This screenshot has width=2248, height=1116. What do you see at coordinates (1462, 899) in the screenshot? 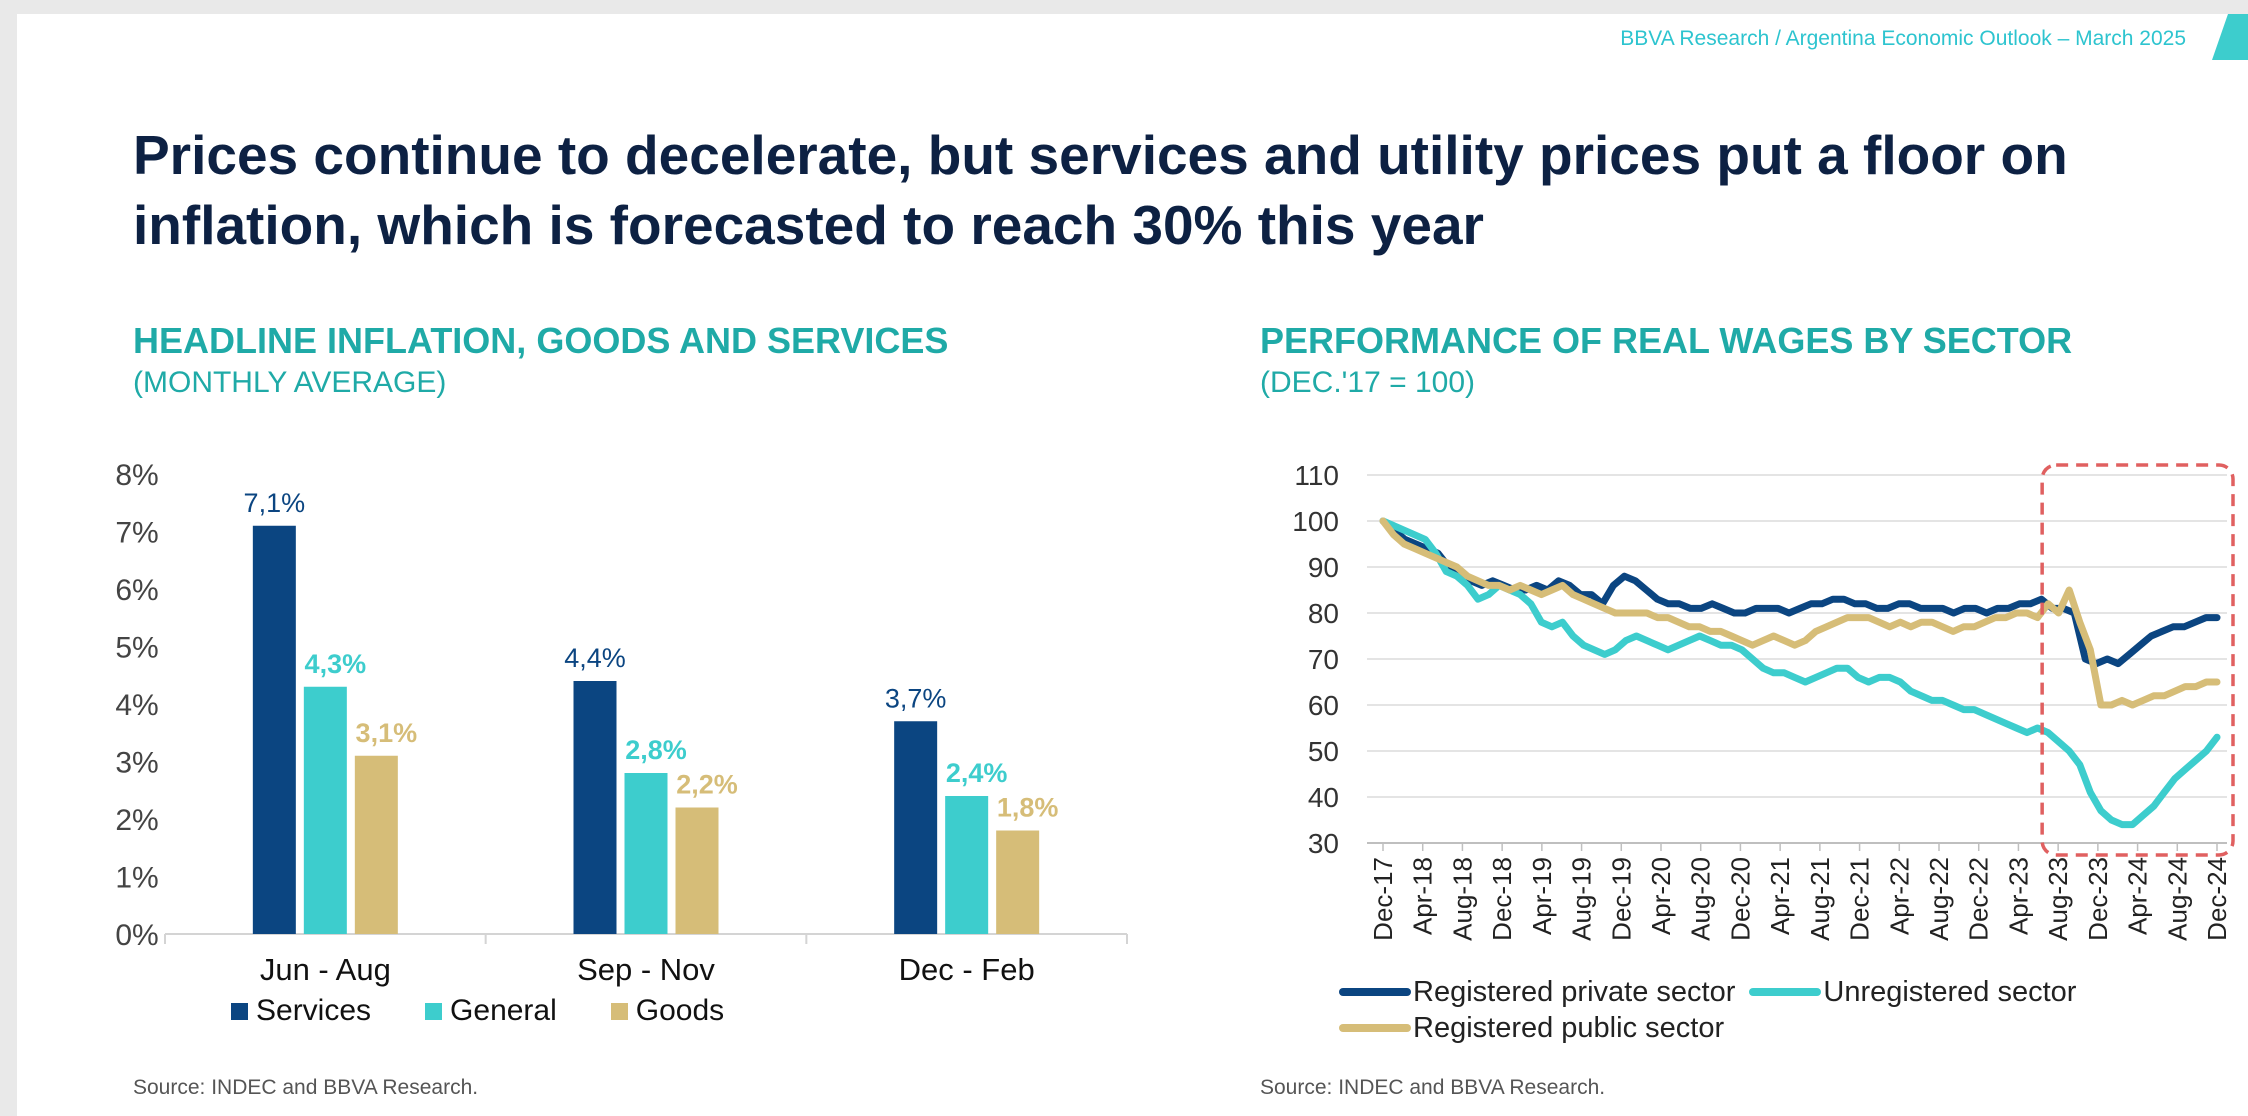
I see `x-tick-label: Aug-18` at bounding box center [1462, 899].